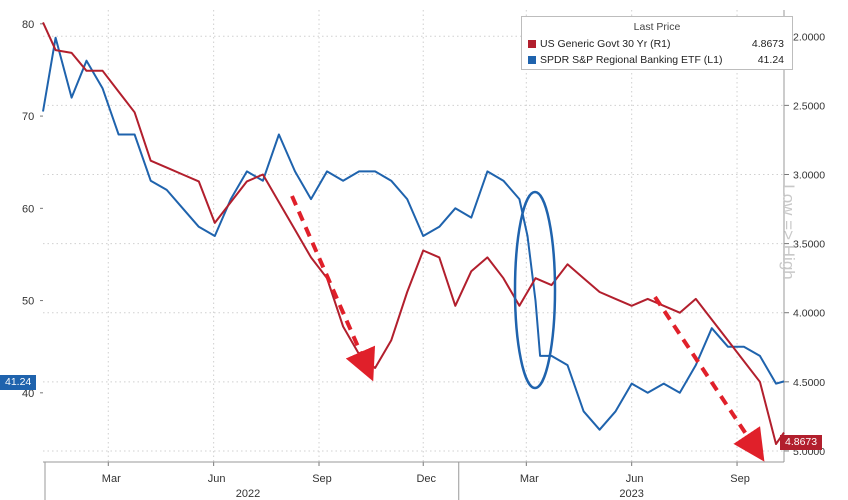  What do you see at coordinates (535, 290) in the screenshot?
I see `annotation-ellipse` at bounding box center [535, 290].